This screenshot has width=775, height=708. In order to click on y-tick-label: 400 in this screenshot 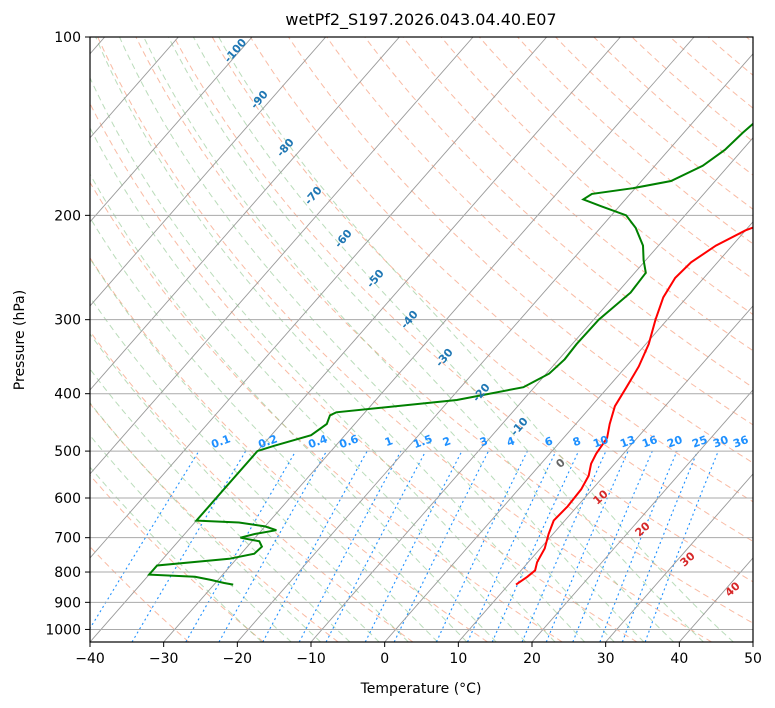, I will do `click(67, 395)`.